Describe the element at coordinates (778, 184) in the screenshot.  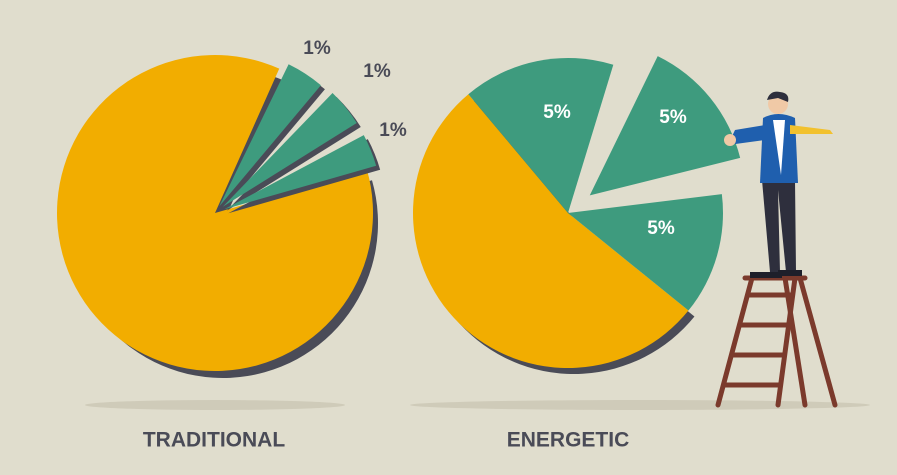
I see `person` at that location.